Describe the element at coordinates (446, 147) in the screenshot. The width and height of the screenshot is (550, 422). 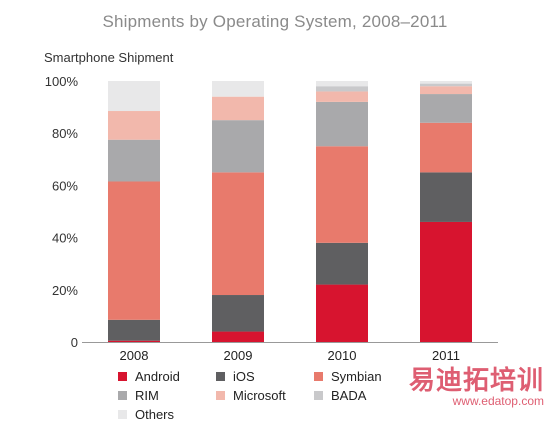
I see `bar-symbian-2011` at that location.